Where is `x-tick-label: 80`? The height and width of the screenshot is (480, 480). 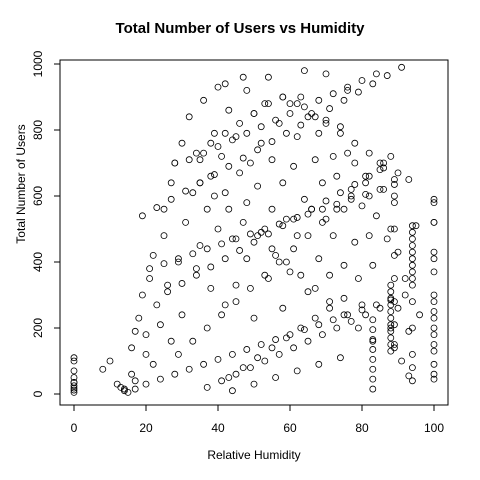
x-tick-label: 80 is located at coordinates (362, 428).